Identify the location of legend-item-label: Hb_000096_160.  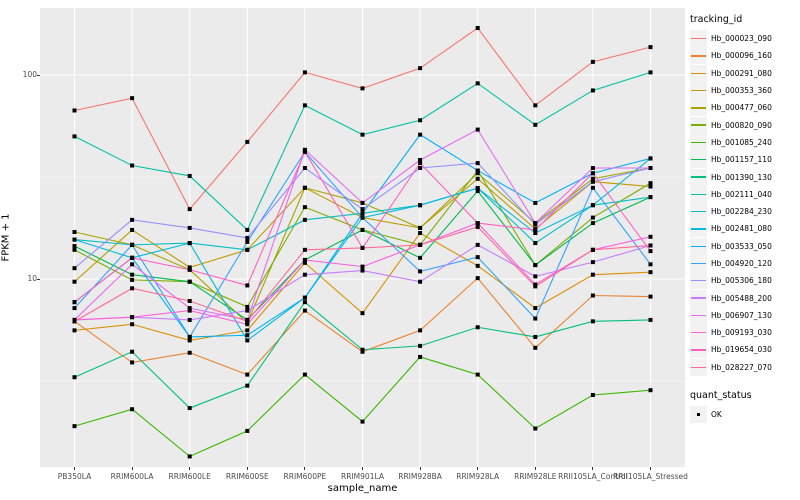
(741, 56).